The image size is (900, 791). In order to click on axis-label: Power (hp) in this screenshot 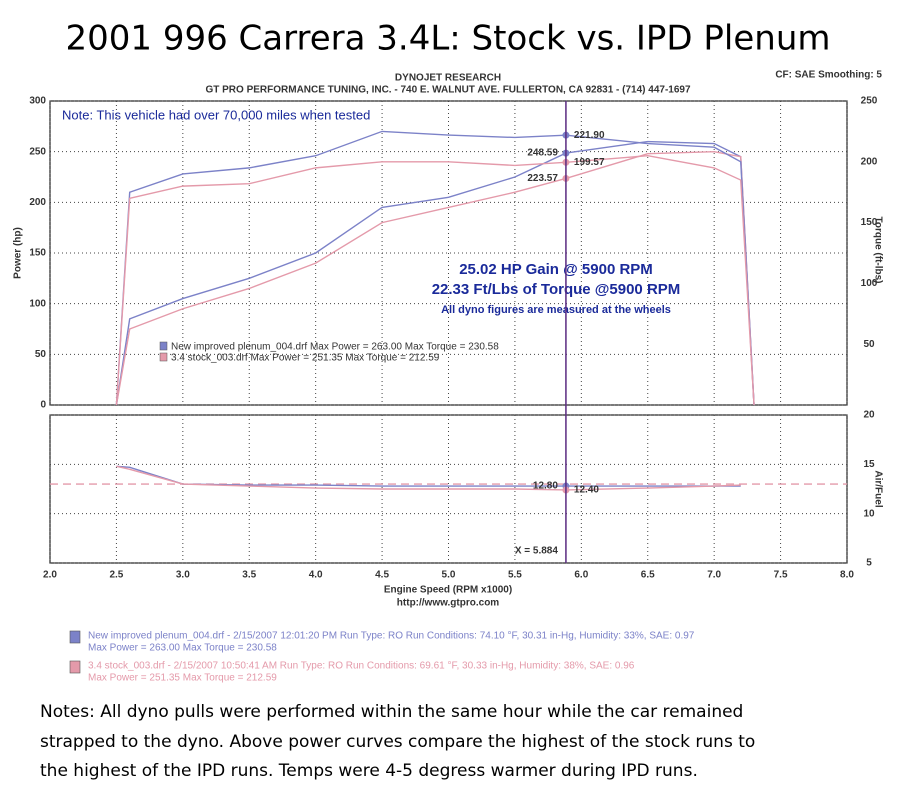, I will do `click(18, 253)`.